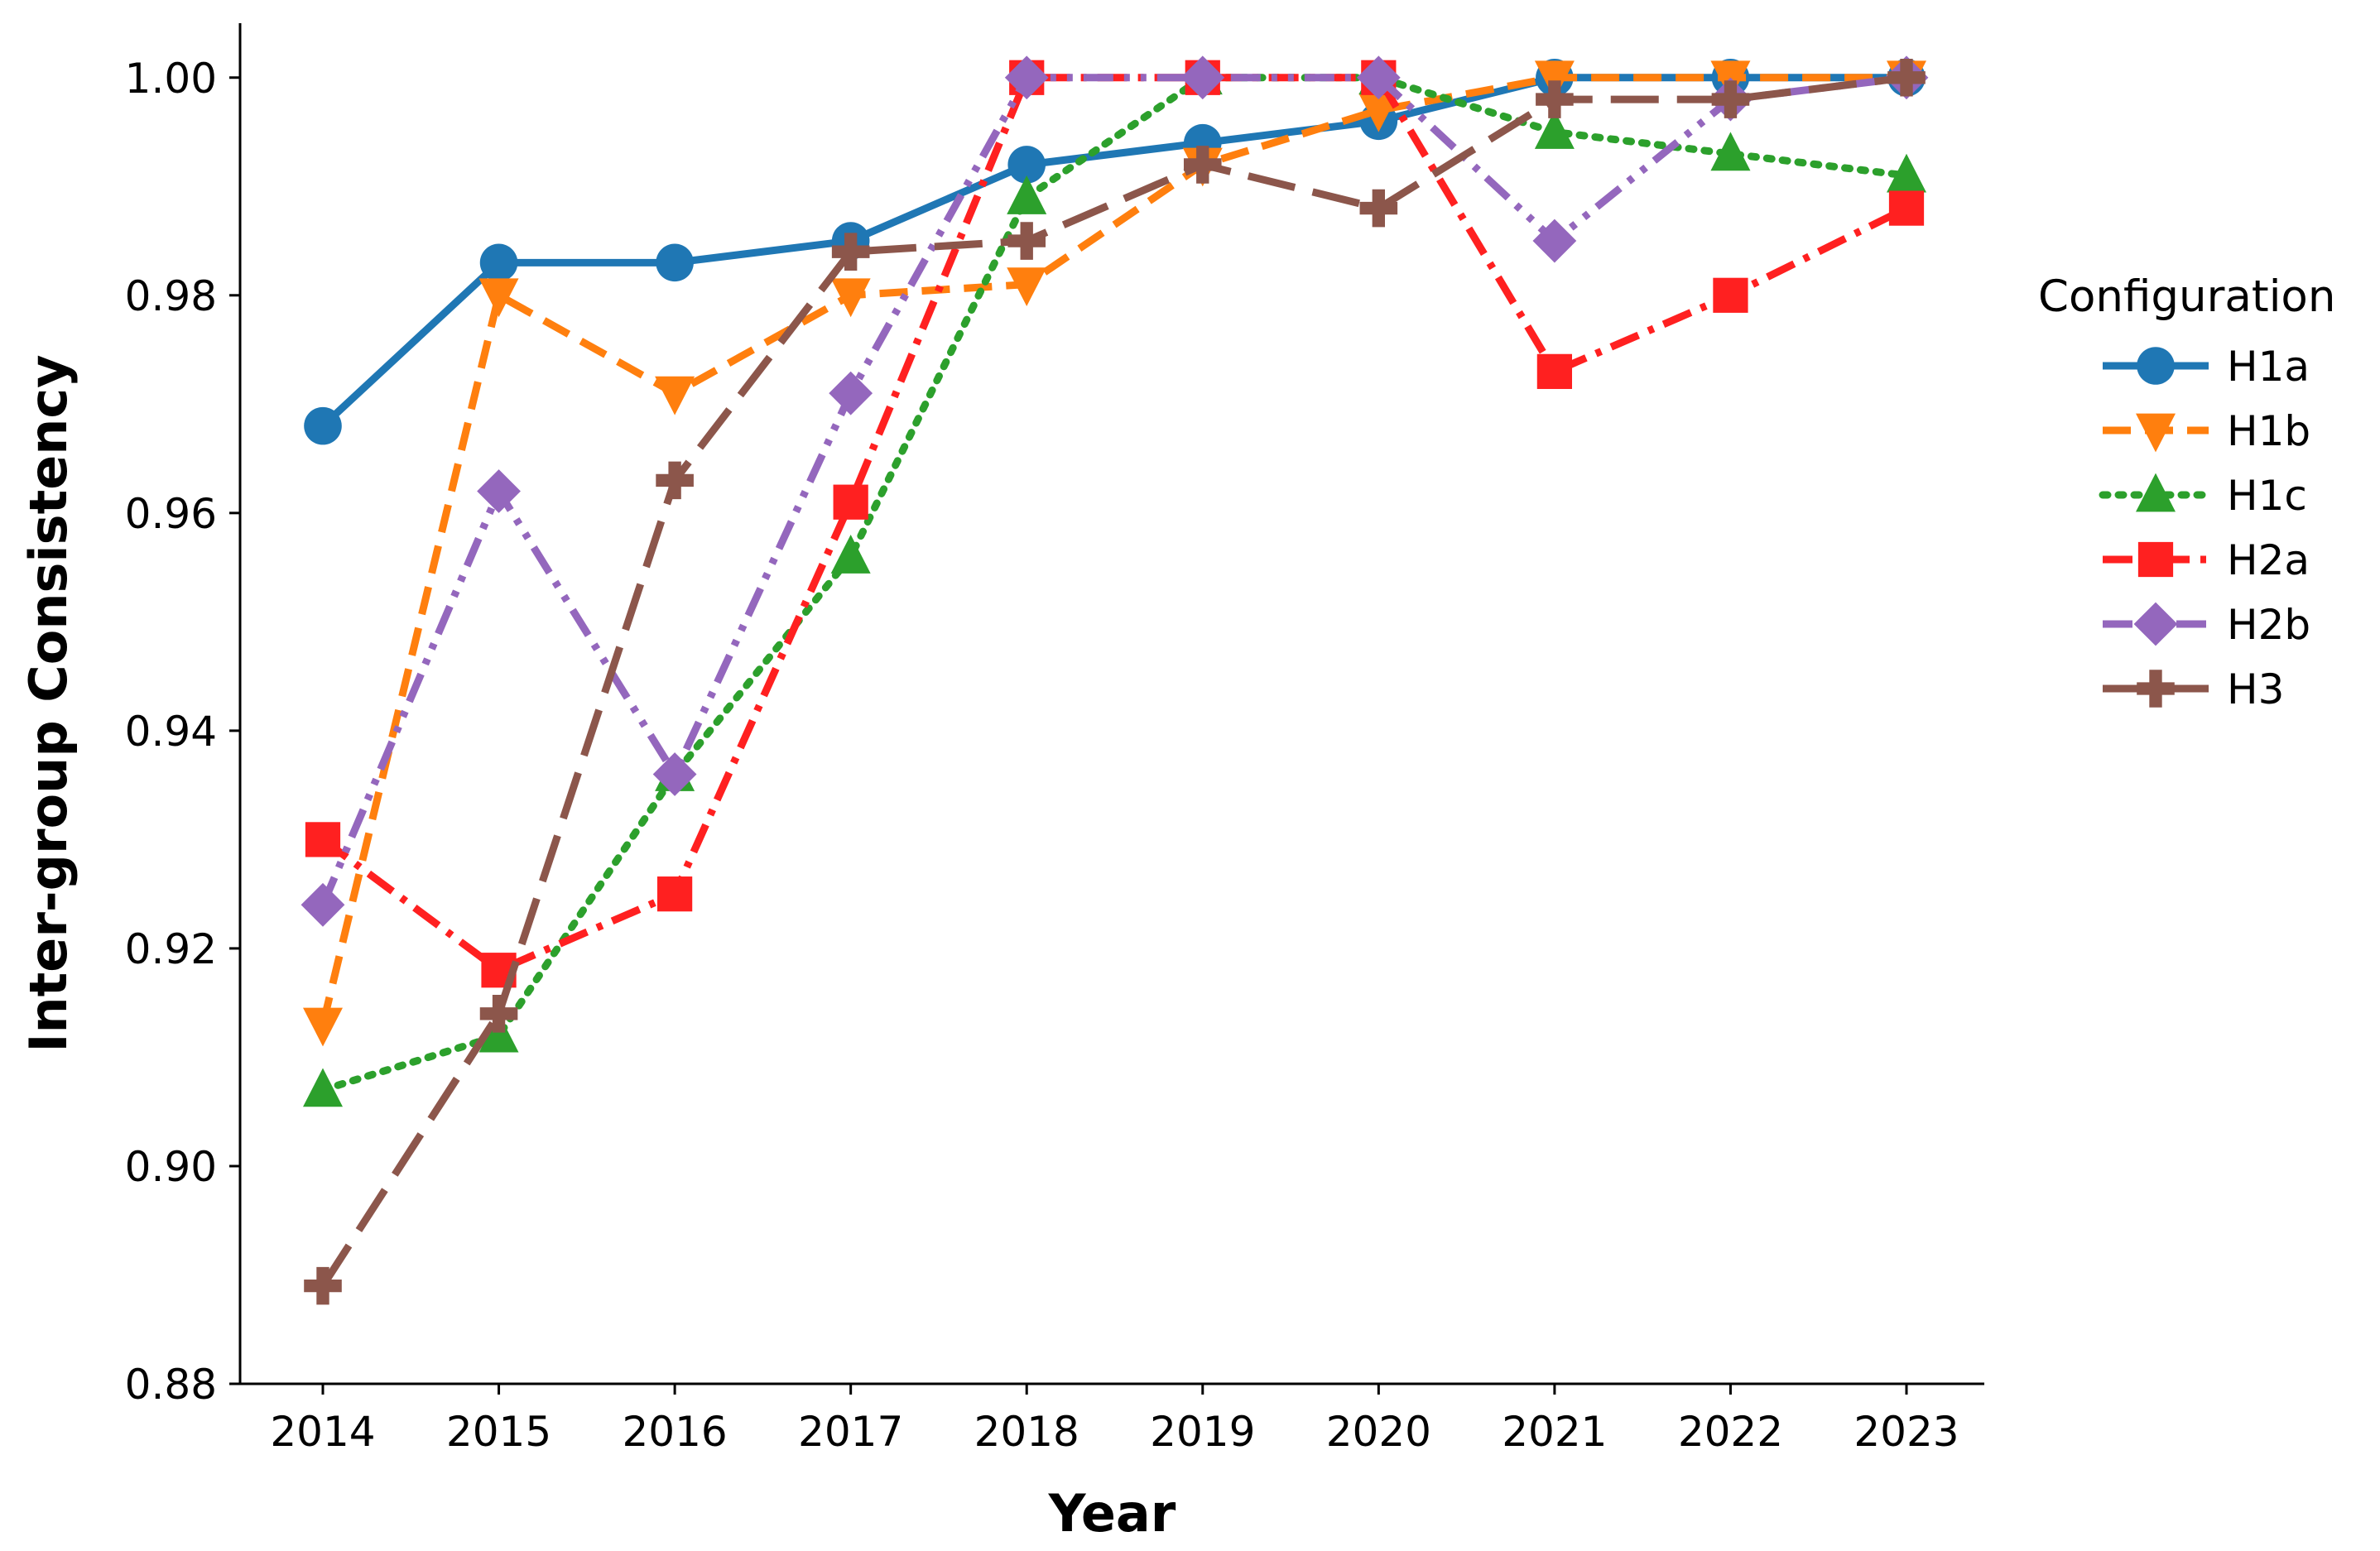 This screenshot has height=1551, width=2380. What do you see at coordinates (171, 514) in the screenshot?
I see `y-tick-label: 0.96` at bounding box center [171, 514].